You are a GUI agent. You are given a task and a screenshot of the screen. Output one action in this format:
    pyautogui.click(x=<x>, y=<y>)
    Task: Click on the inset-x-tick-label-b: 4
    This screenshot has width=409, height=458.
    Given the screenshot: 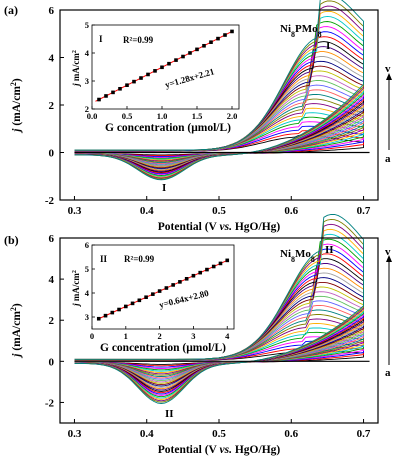 What is the action you would take?
    pyautogui.click(x=227, y=336)
    